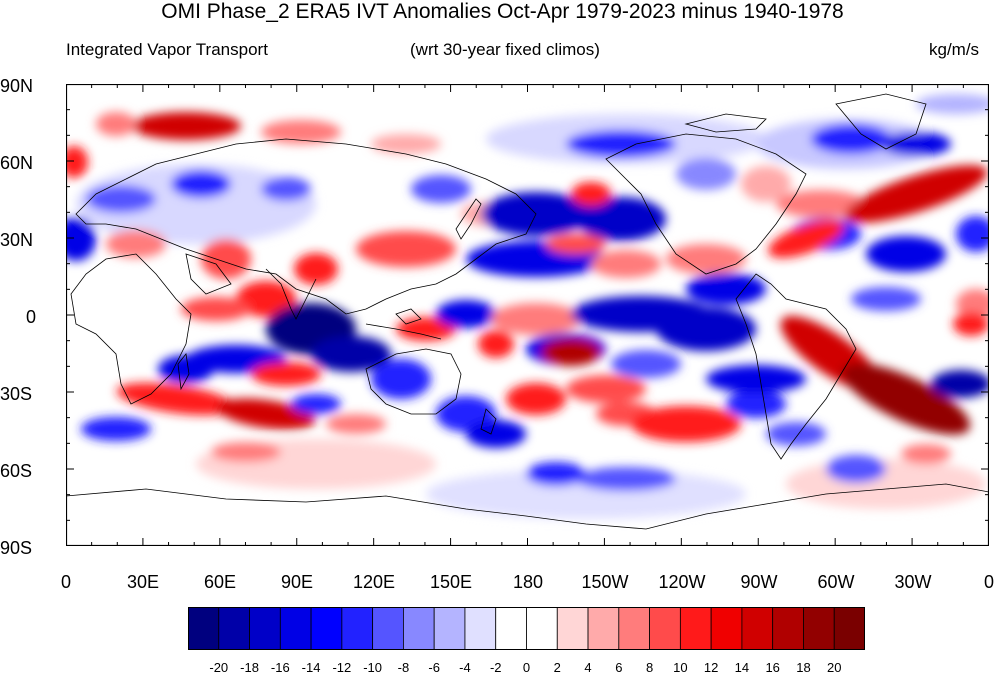 This screenshot has height=676, width=1005. Describe the element at coordinates (680, 667) in the screenshot. I see `colorbar-tick-label: 10` at that location.